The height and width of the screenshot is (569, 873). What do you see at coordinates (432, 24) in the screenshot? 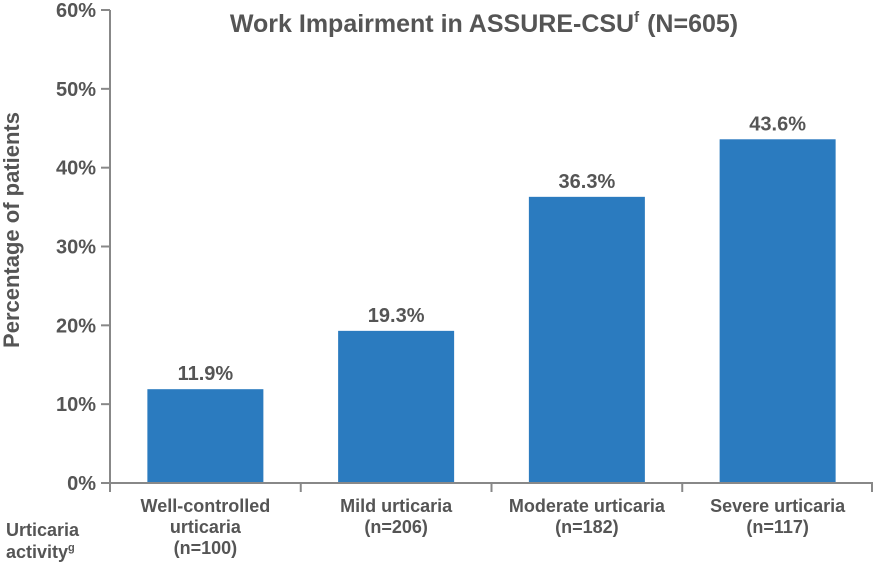
I see `chart-title-main: Work Impairment in ASSURE-CSU` at bounding box center [432, 24].